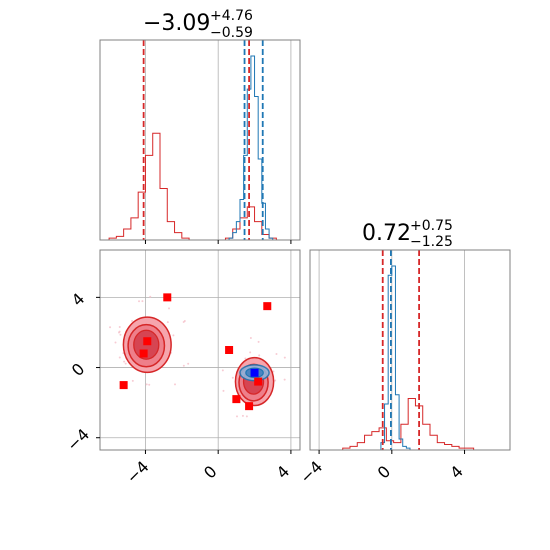  I want to click on y-tick-label-1: 0, so click(78, 369).